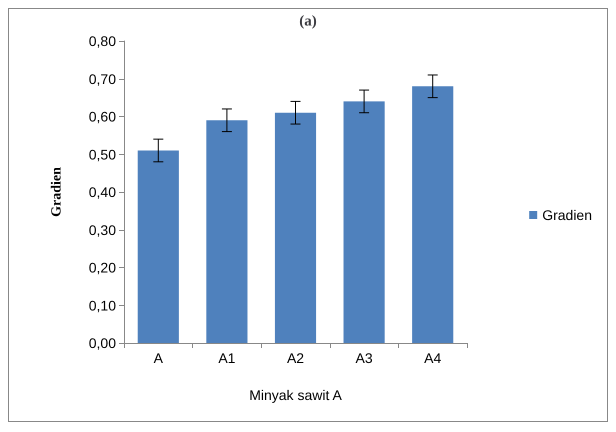 The image size is (616, 432). I want to click on x-tick-label: A1, so click(227, 358).